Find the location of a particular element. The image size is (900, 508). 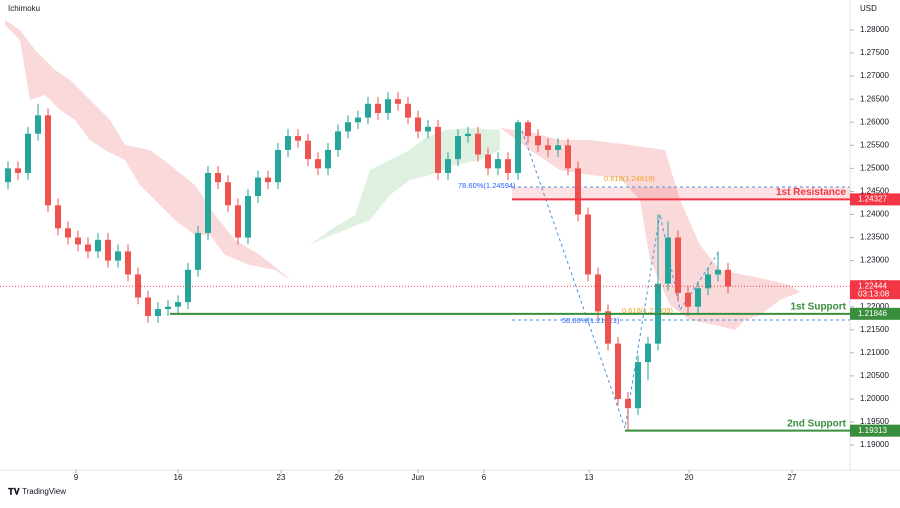

y-tick-label: 1.23500 is located at coordinates (874, 237).